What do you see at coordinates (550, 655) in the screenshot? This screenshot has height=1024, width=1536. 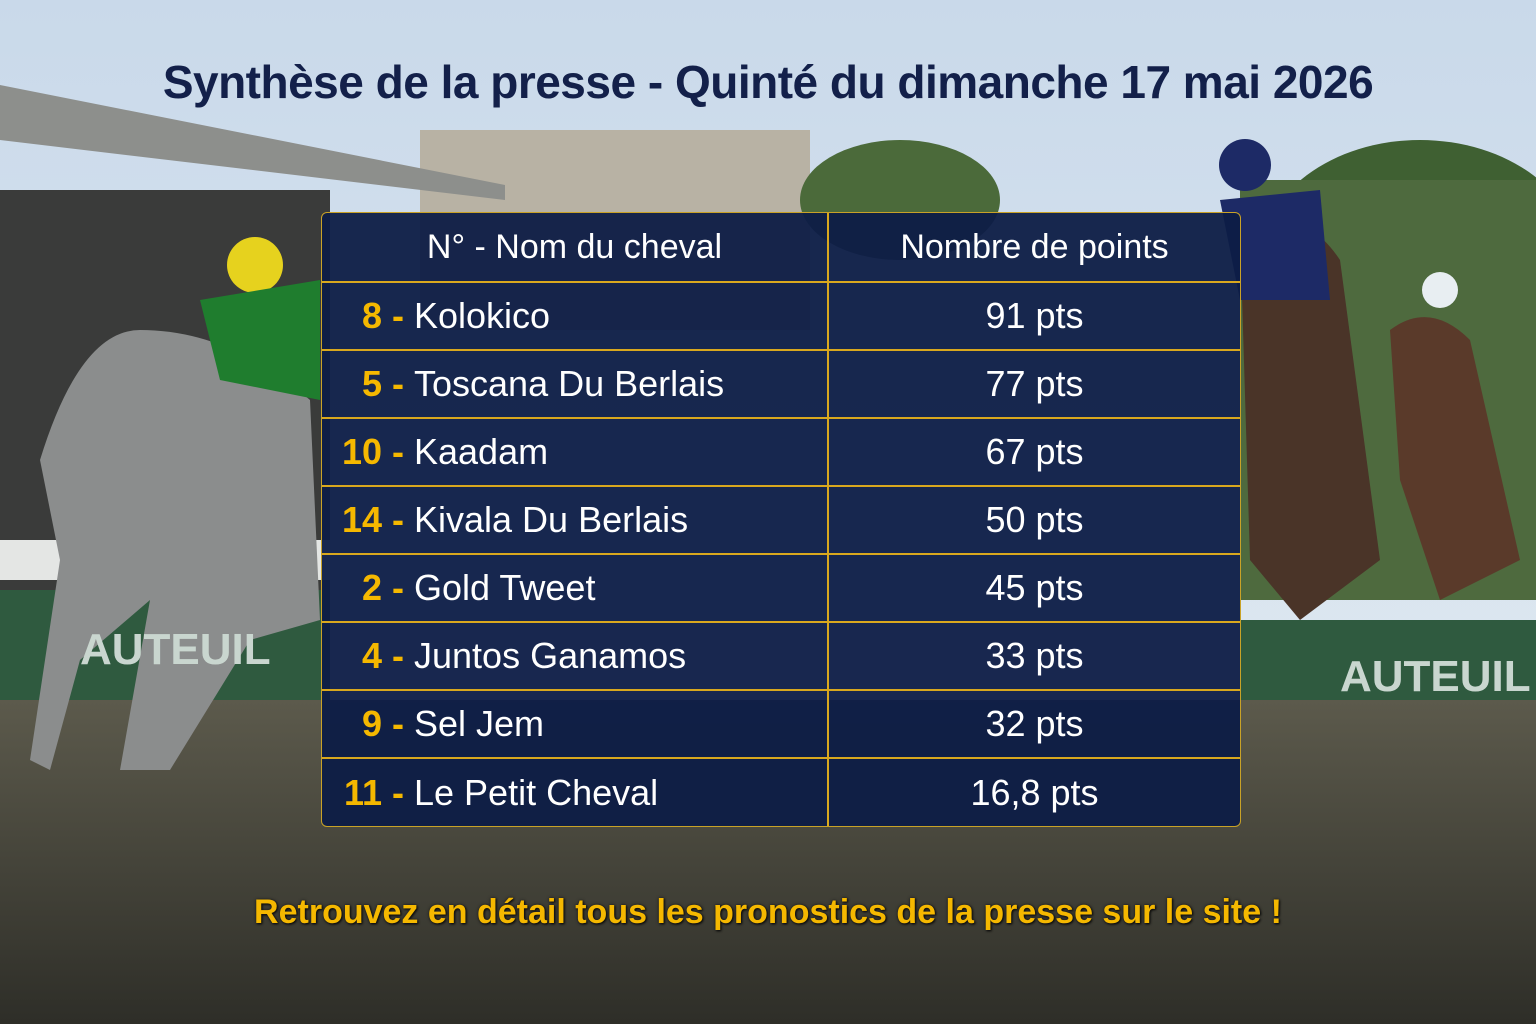 I see `horse-name: Juntos Ganamos` at bounding box center [550, 655].